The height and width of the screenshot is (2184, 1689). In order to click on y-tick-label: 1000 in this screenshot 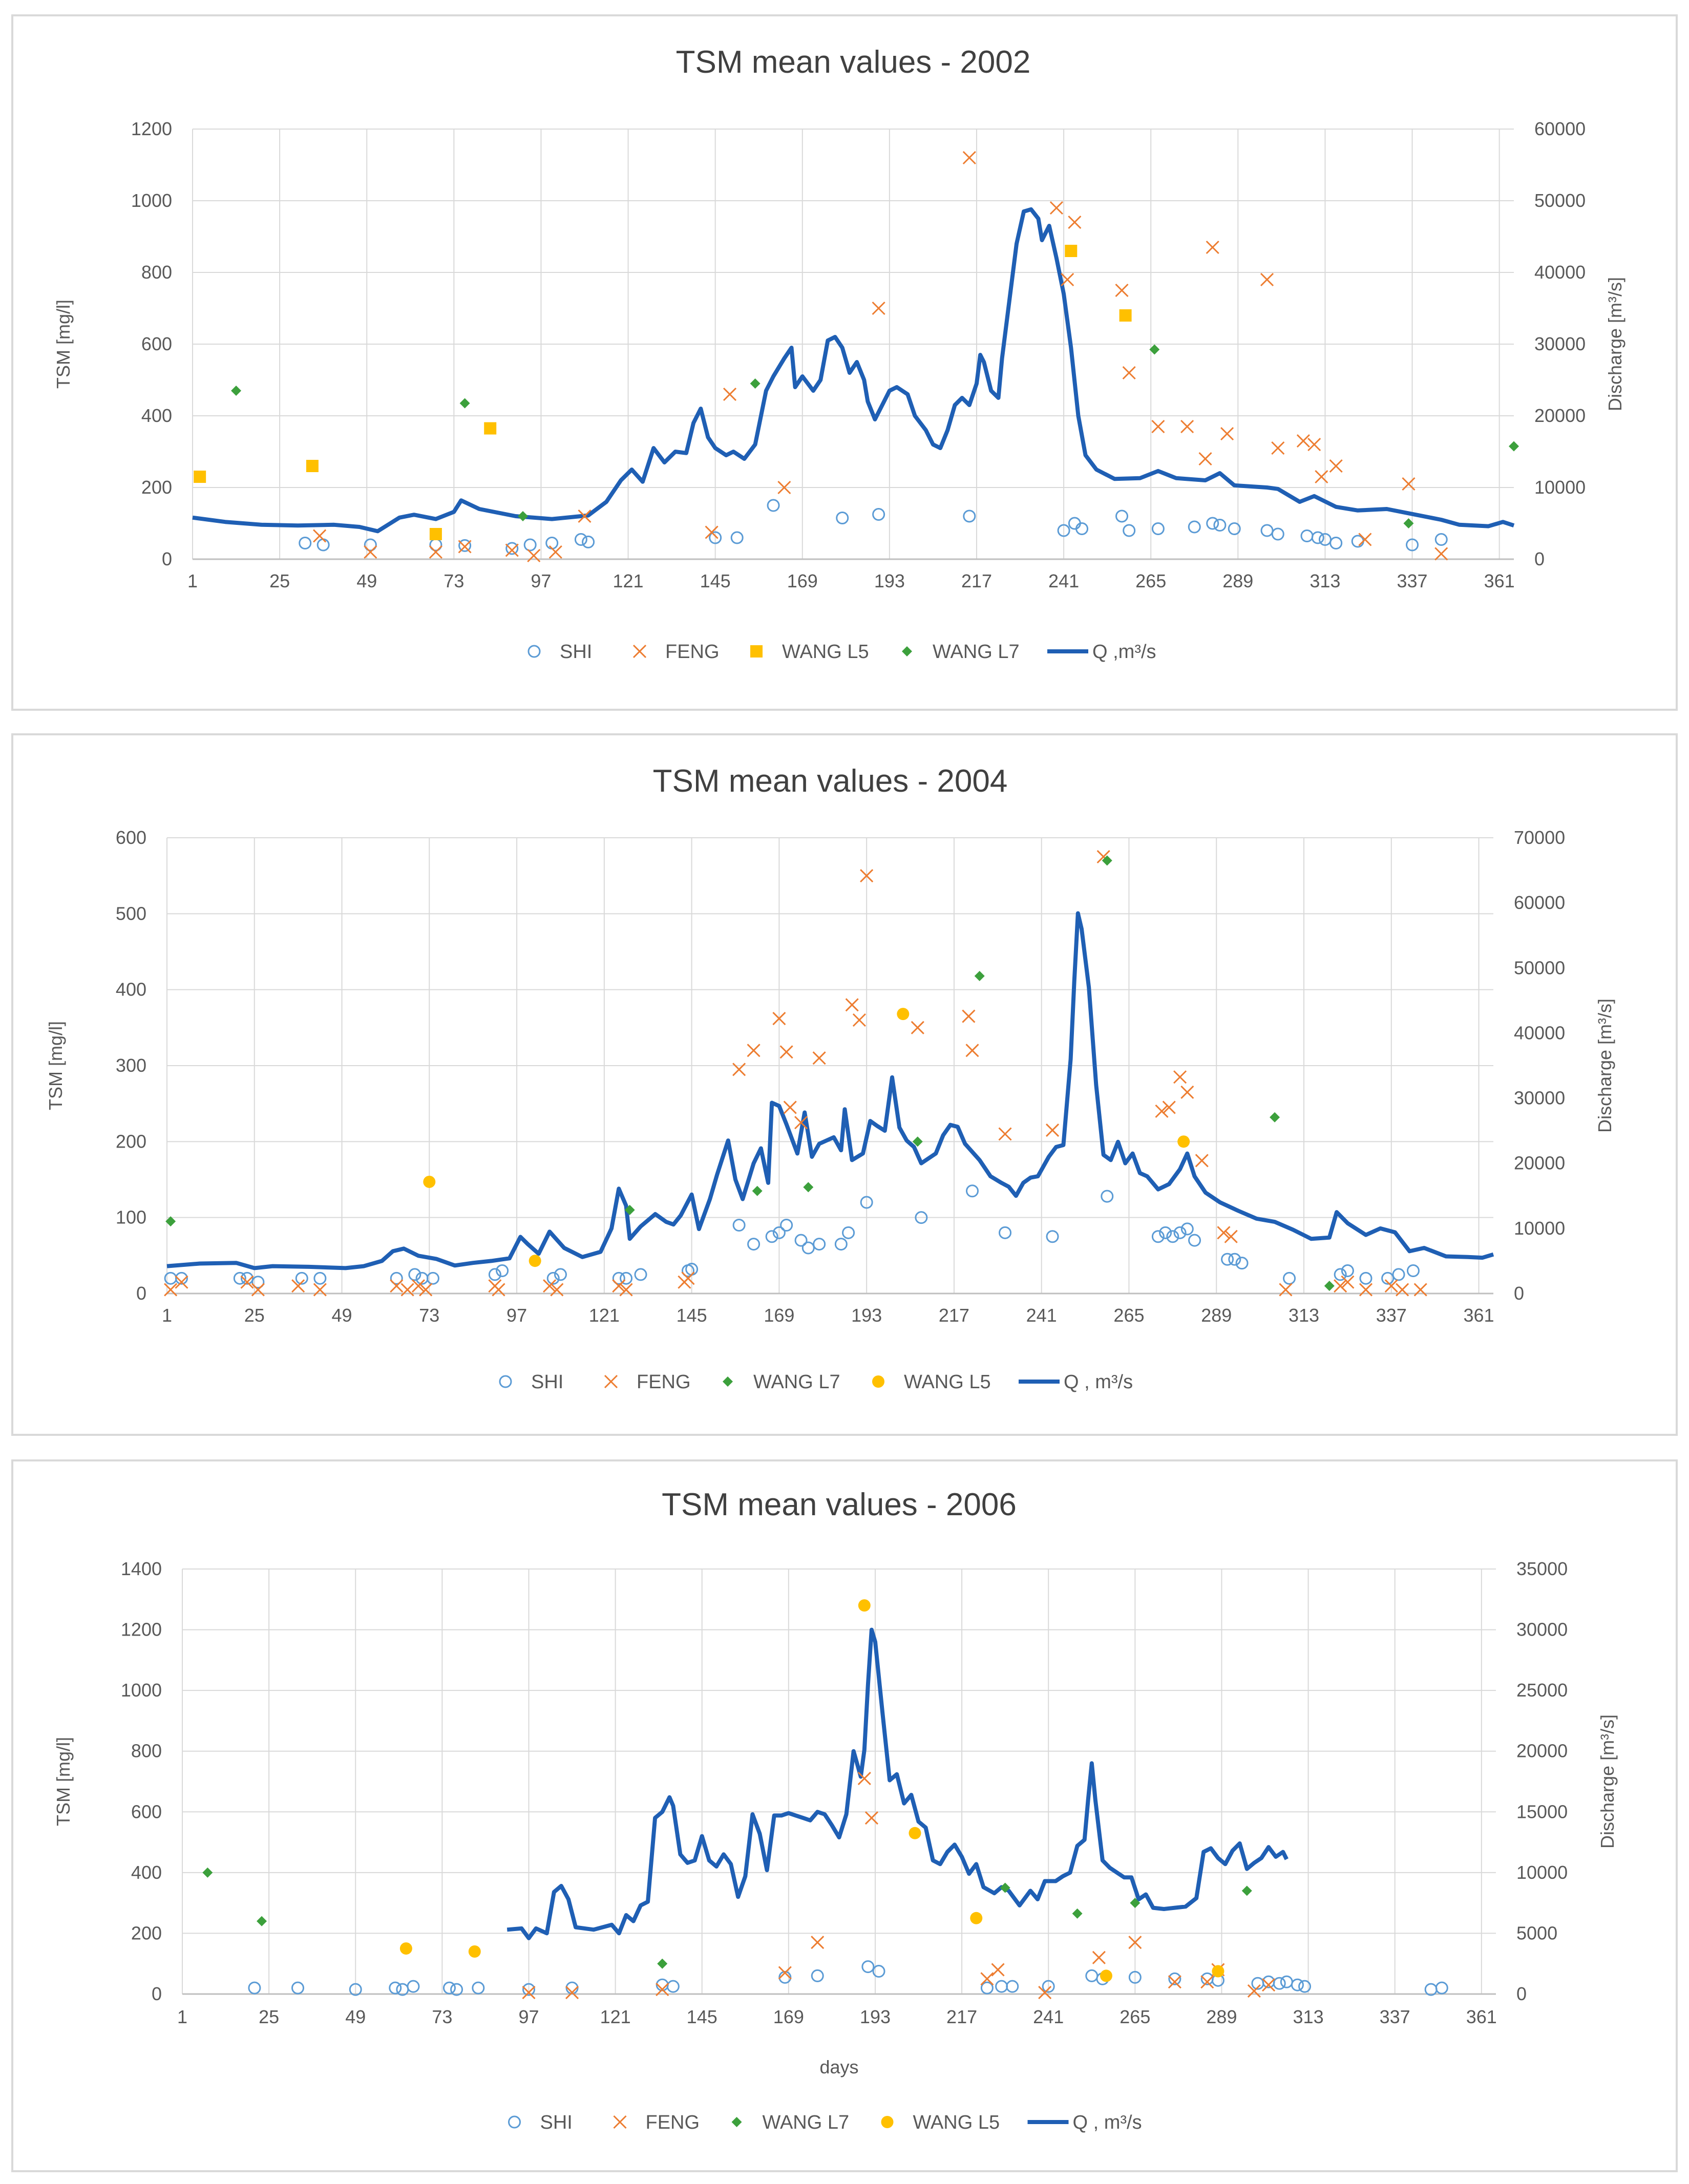, I will do `click(141, 1691)`.